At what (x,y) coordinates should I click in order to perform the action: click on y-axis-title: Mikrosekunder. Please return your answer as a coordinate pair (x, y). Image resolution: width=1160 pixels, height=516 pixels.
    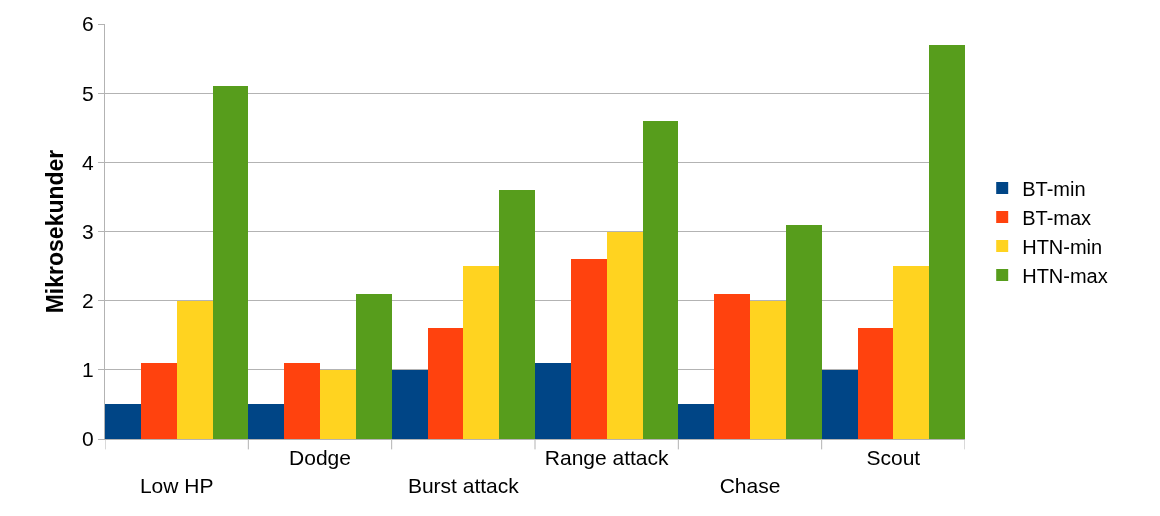
    Looking at the image, I should click on (54, 231).